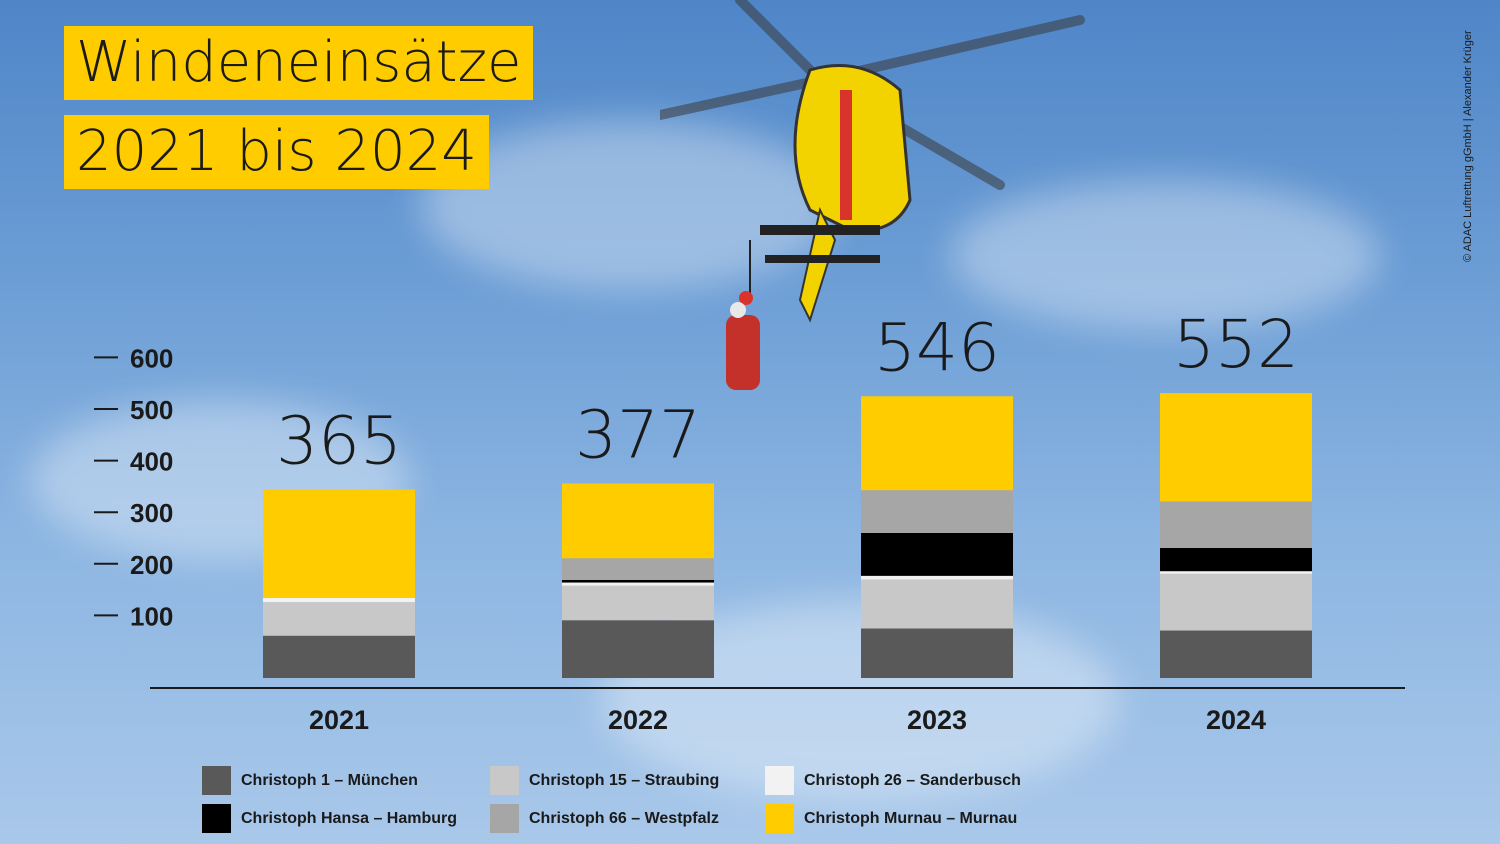 This screenshot has width=1500, height=844. I want to click on cloud-decoration, so click(1165, 255).